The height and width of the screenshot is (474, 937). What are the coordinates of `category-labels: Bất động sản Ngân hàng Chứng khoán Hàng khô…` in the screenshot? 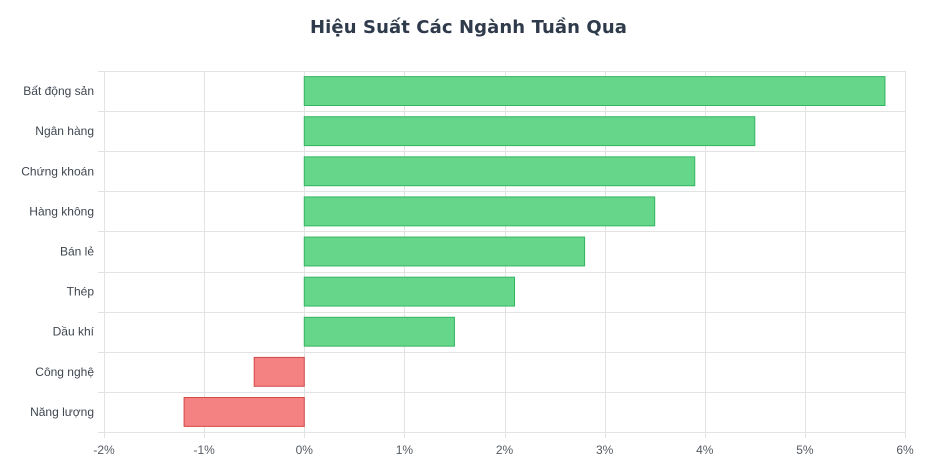 It's located at (57, 251).